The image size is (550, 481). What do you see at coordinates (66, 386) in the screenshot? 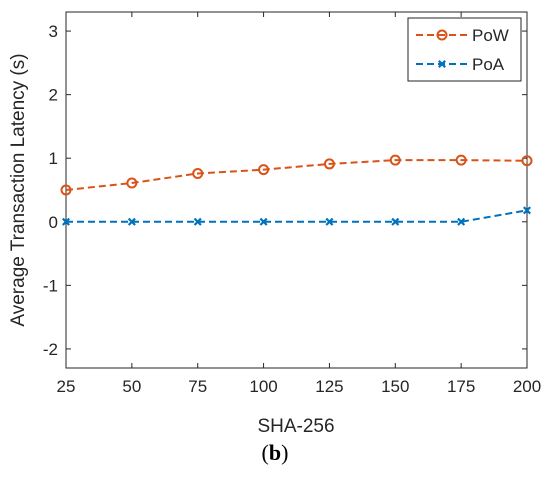
I see `x-tick-label: 25` at bounding box center [66, 386].